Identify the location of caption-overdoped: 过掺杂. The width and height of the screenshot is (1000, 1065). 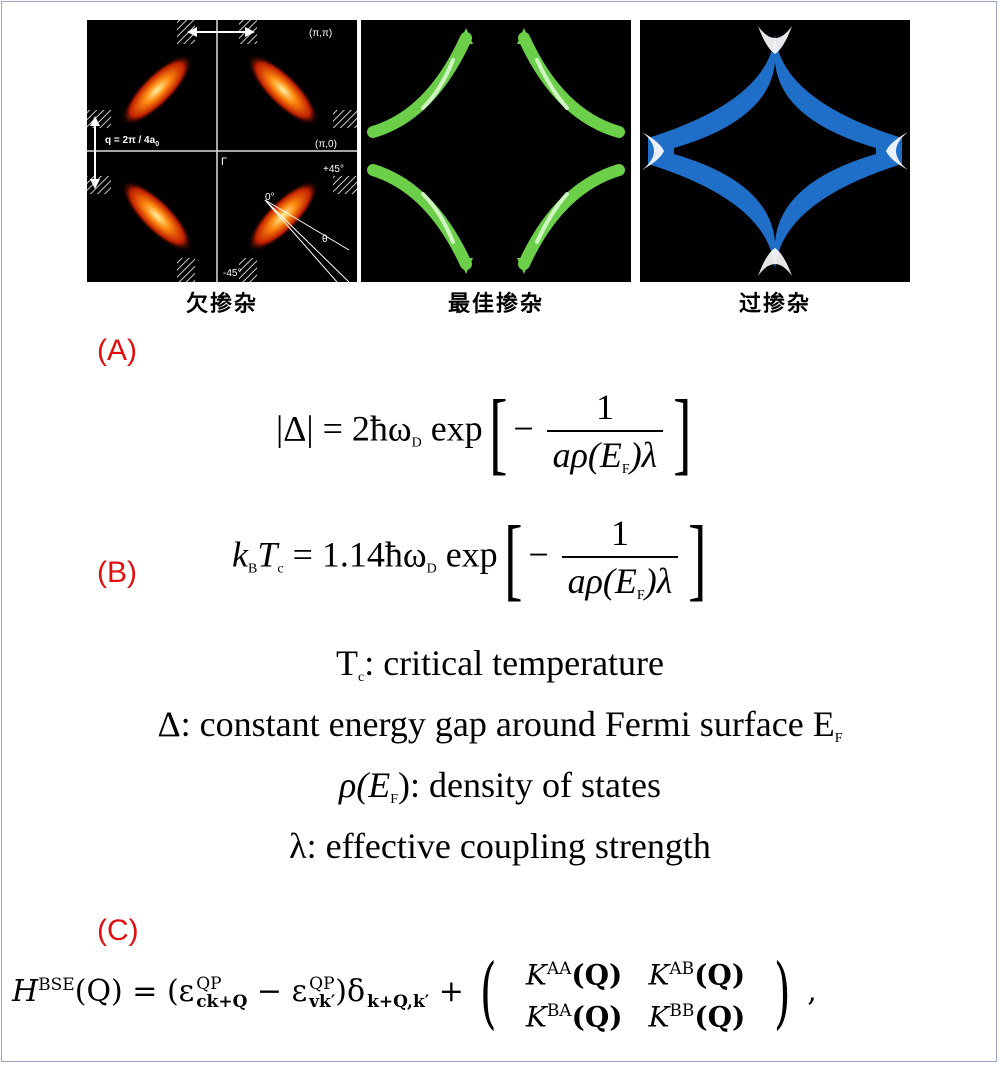
(774, 304).